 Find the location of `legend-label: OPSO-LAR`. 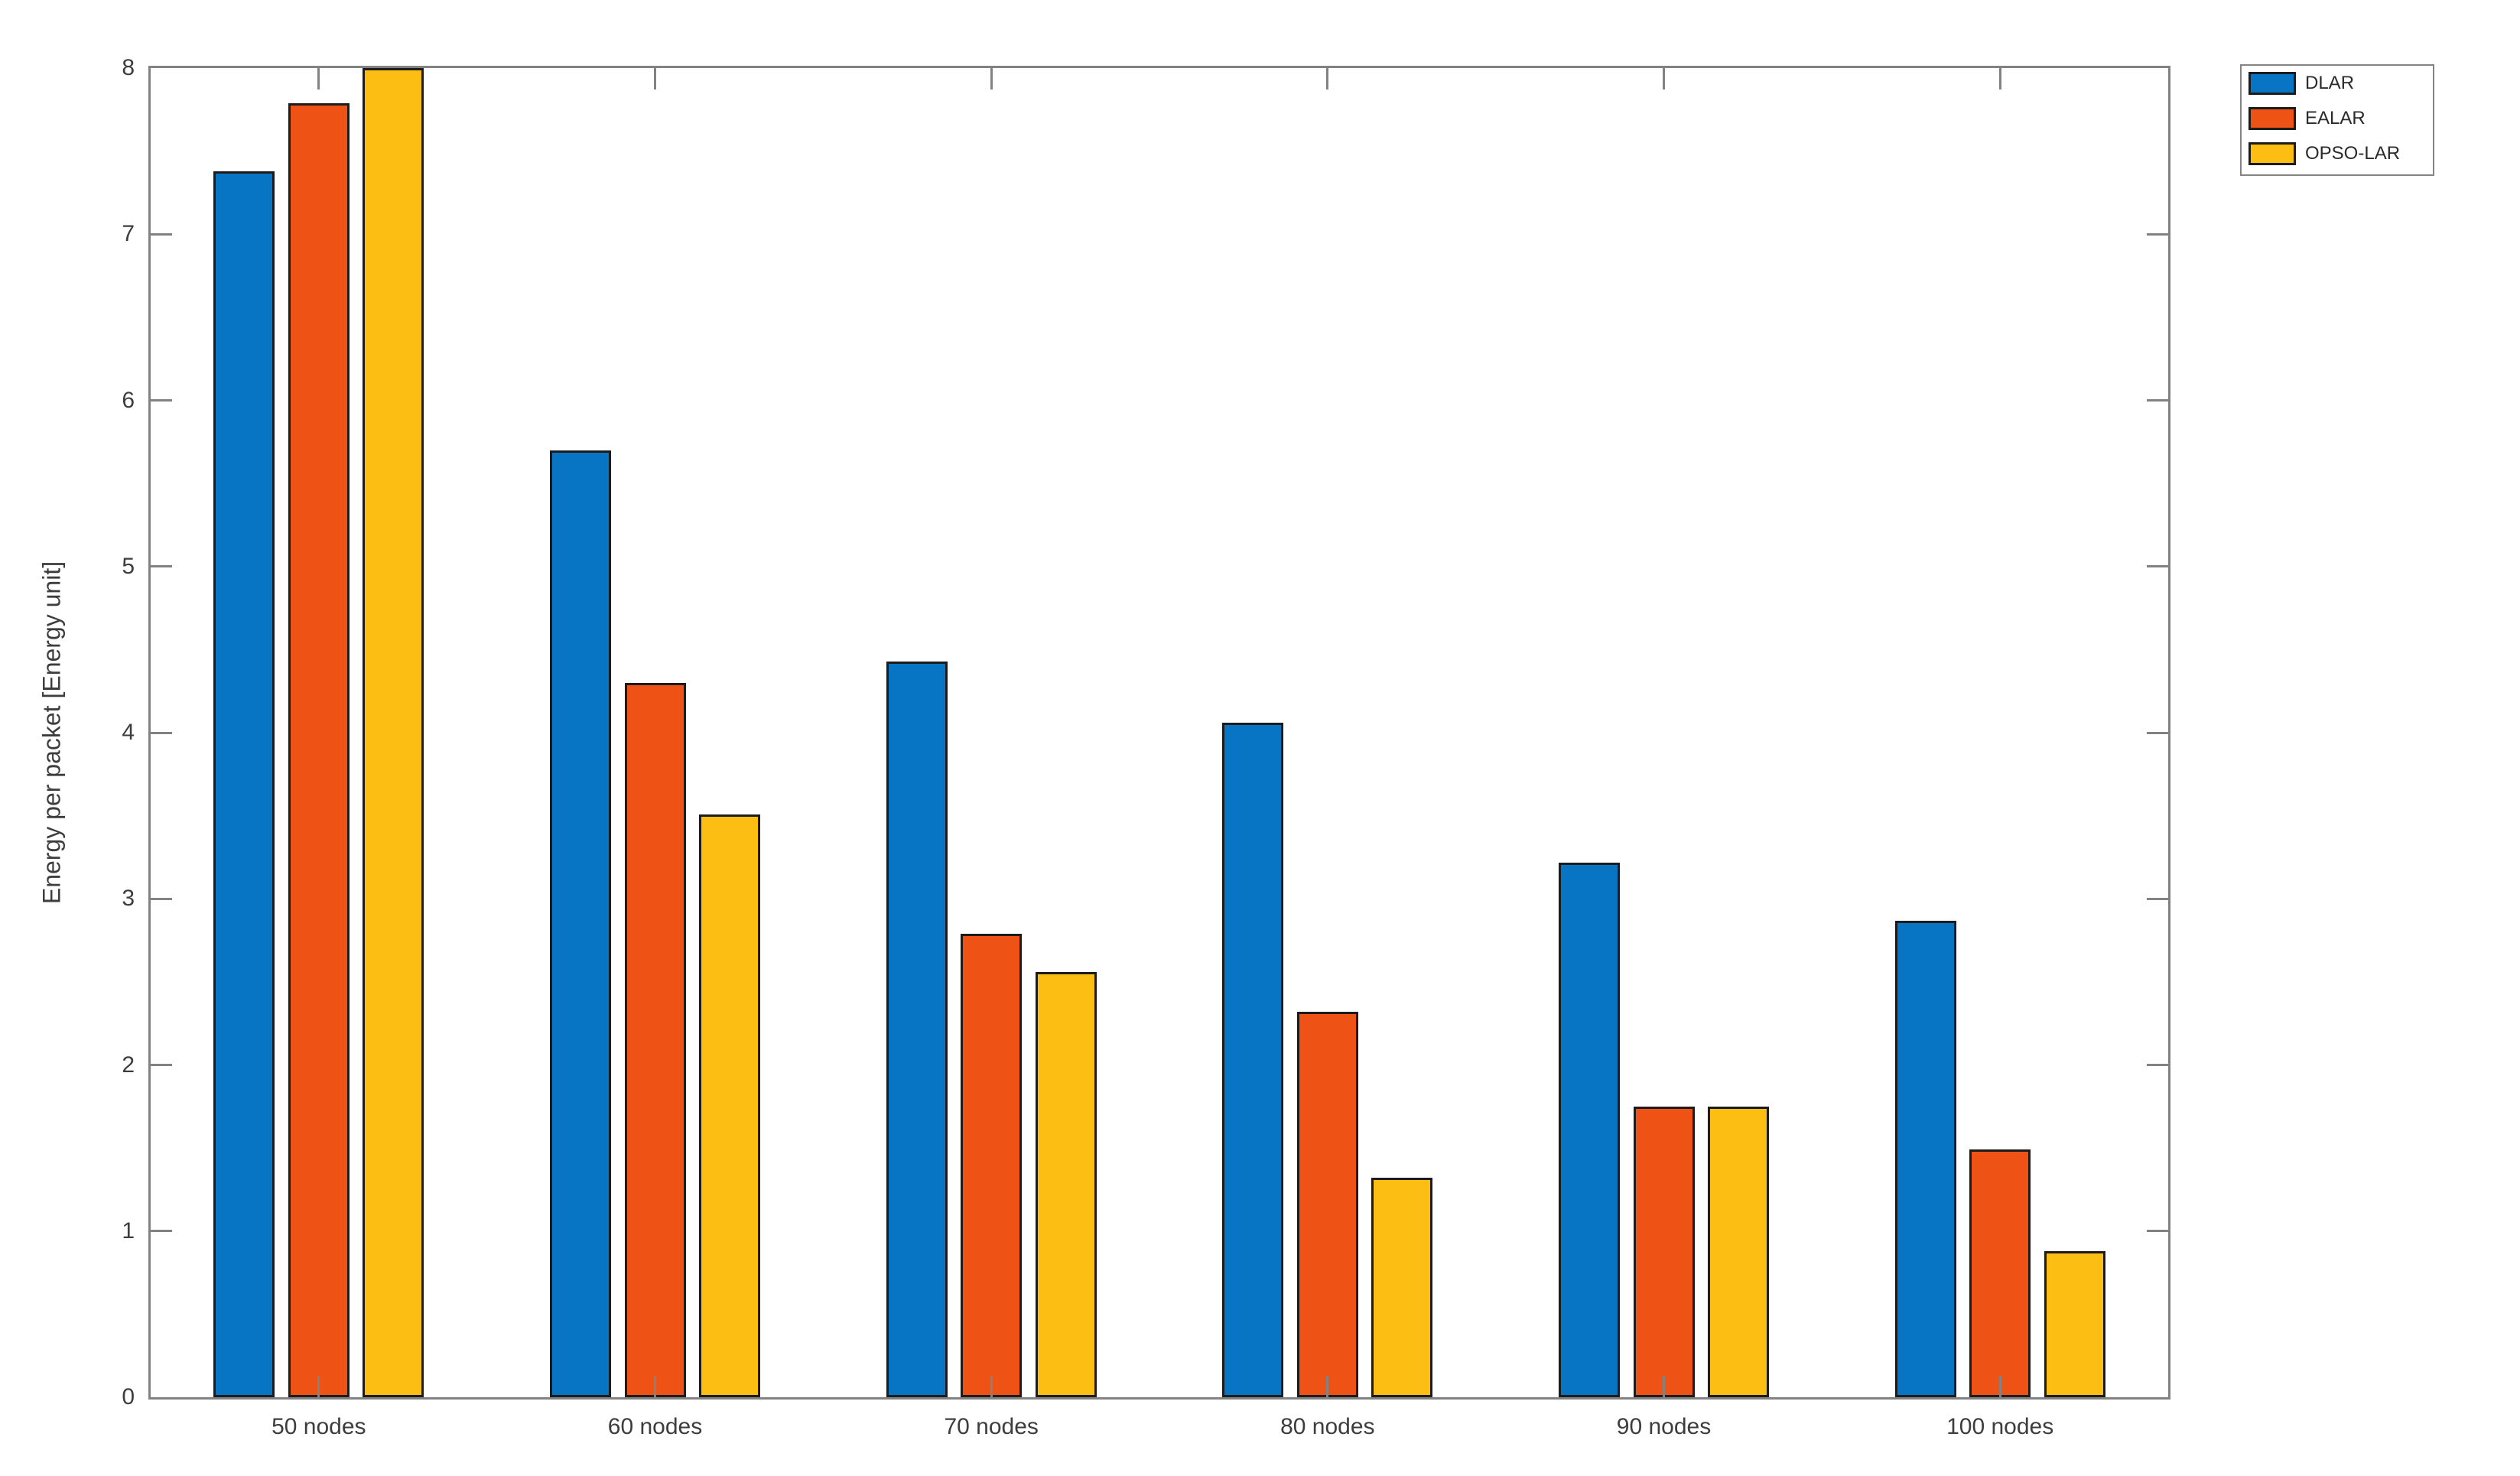

legend-label: OPSO-LAR is located at coordinates (2353, 153).